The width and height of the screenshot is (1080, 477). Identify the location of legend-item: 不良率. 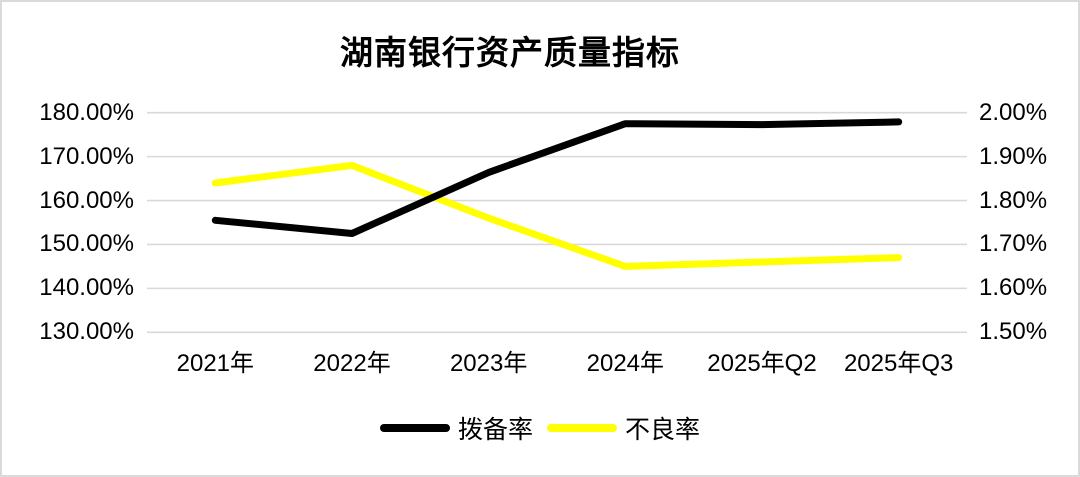
(623, 428).